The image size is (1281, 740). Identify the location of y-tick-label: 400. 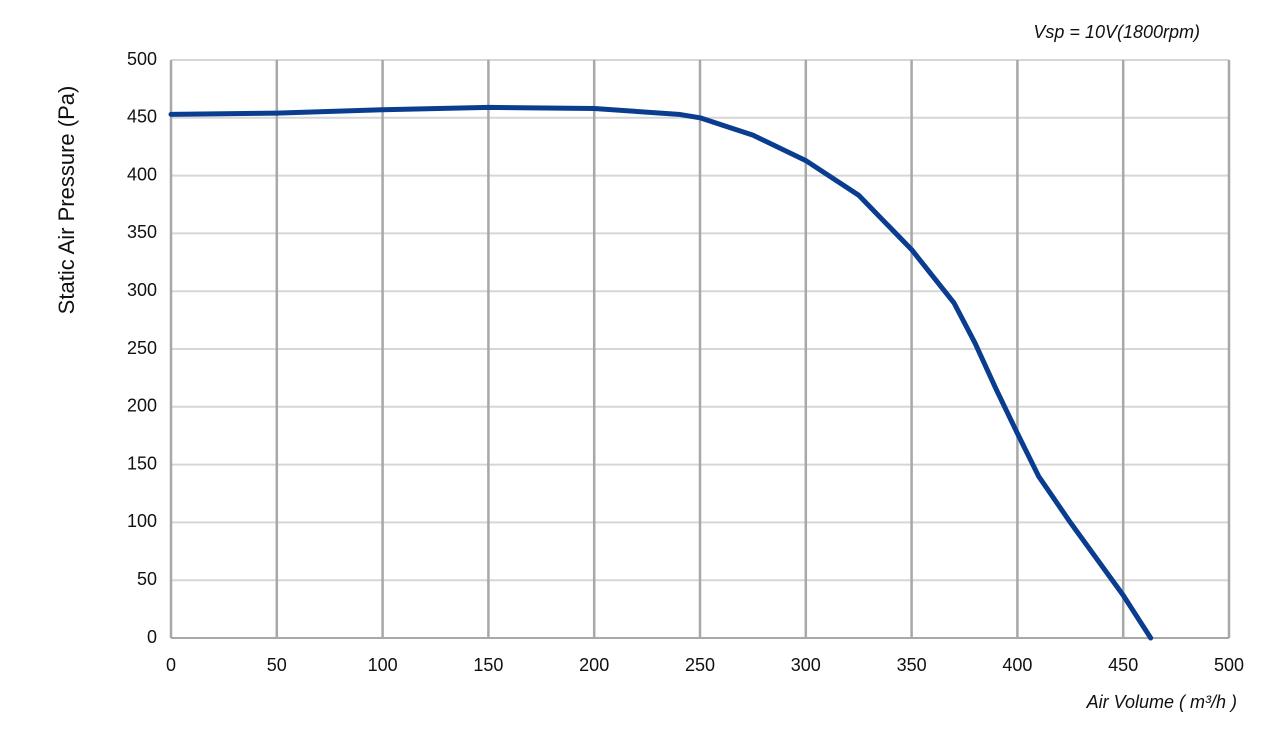
(142, 174).